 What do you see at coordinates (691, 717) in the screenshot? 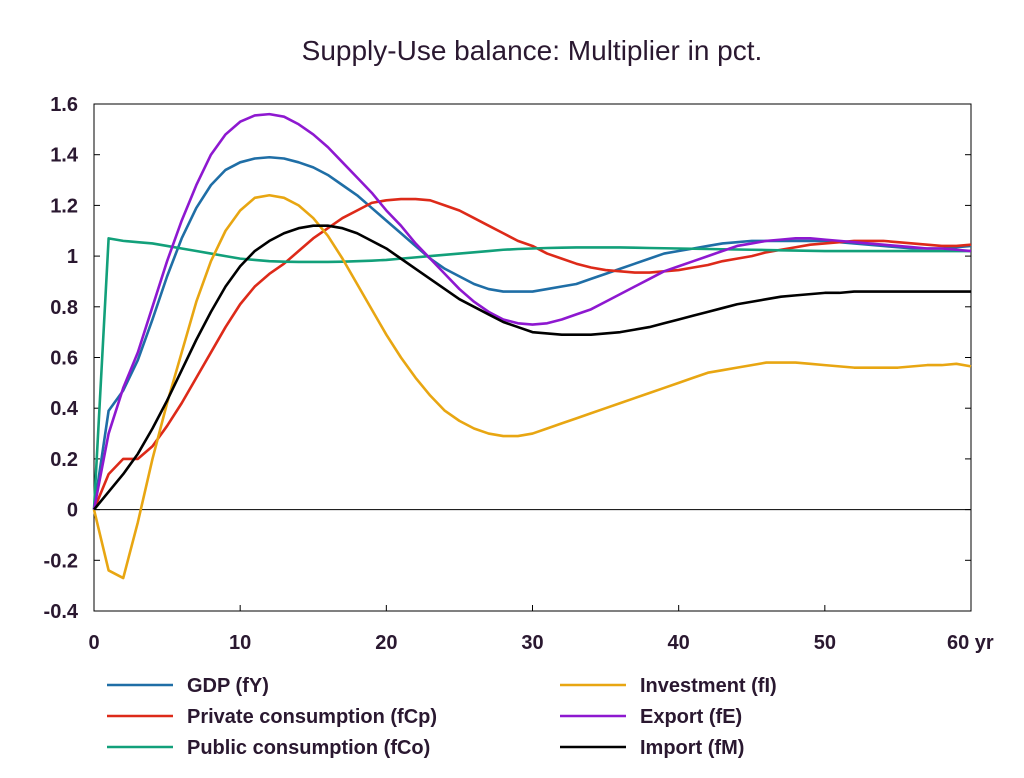
I see `legend-label-export-fe: Export (fE)` at bounding box center [691, 717].